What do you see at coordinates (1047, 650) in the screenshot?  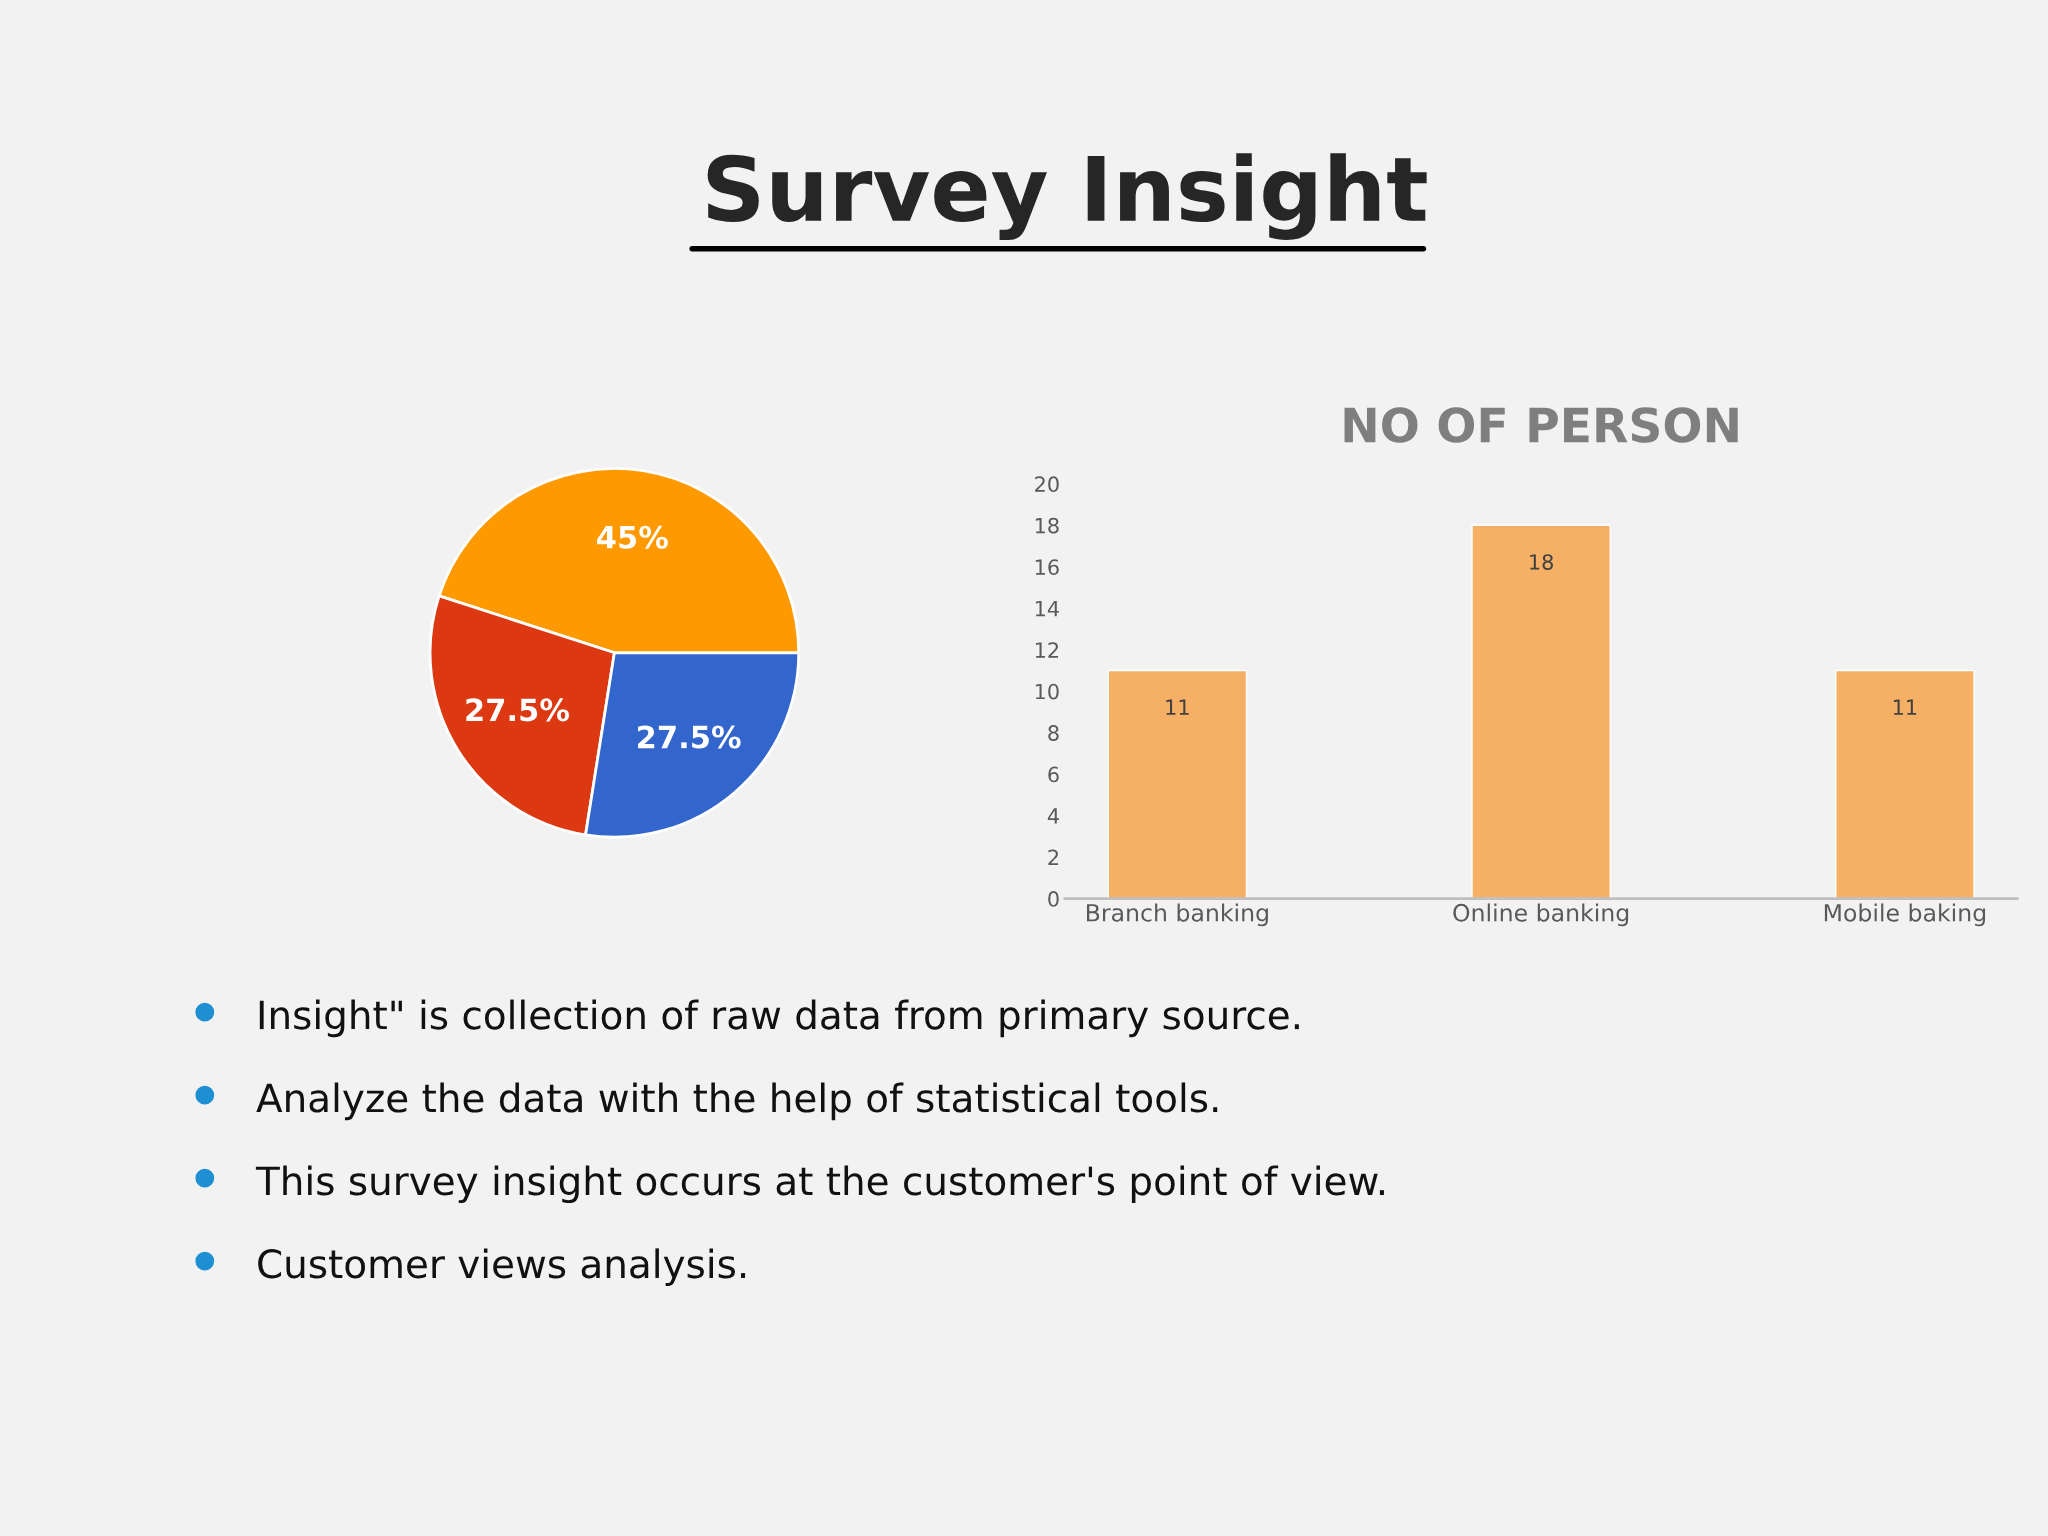 I see `y-tick-label: 12` at bounding box center [1047, 650].